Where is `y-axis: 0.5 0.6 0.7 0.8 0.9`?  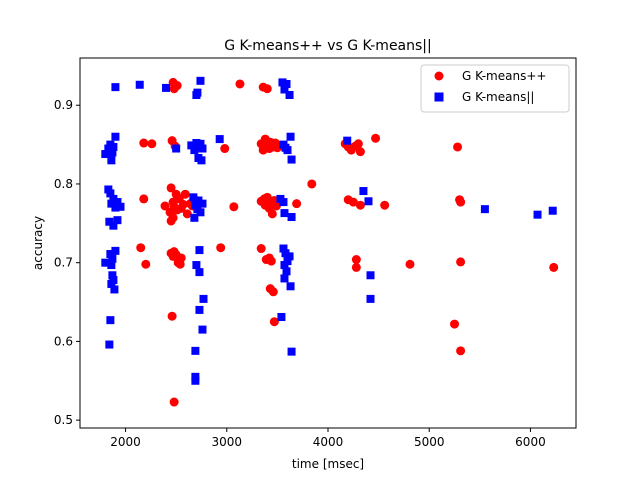
y-axis: 0.5 0.6 0.7 0.8 0.9 is located at coordinates (67, 262).